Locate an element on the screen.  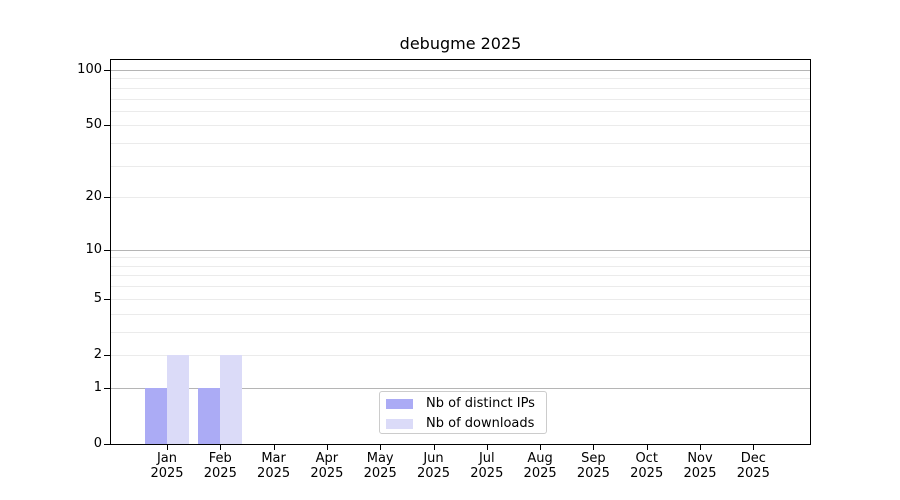
legend-swatch-distinct-ips-icon is located at coordinates (399, 404).